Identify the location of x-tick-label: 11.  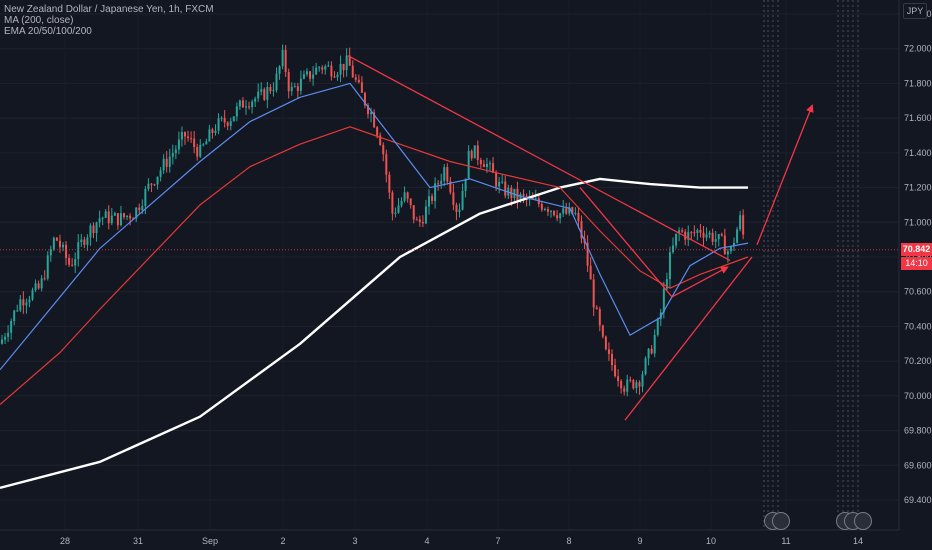
(785, 541).